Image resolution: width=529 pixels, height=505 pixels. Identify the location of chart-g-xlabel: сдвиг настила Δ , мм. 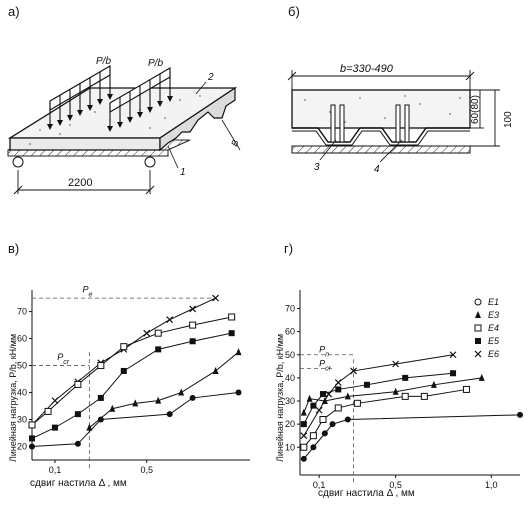
(366, 493).